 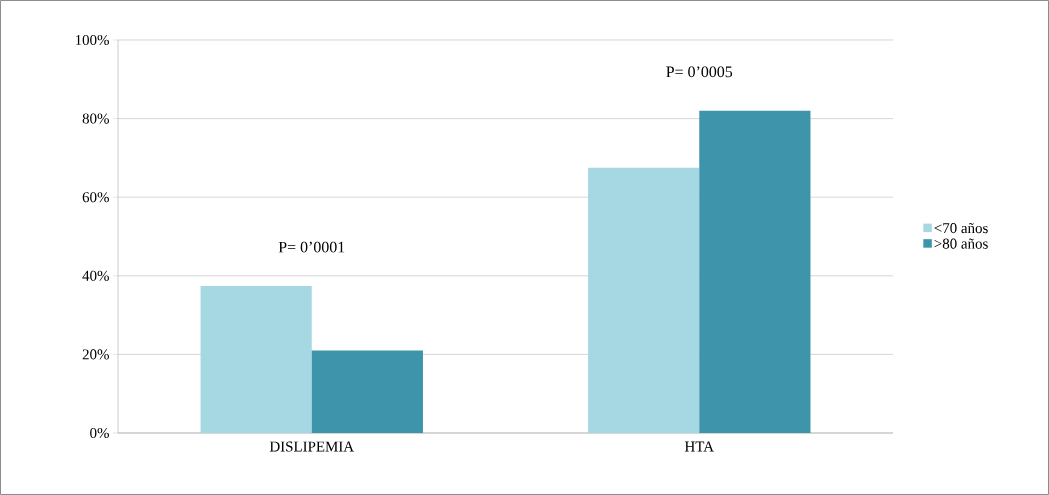 What do you see at coordinates (699, 446) in the screenshot?
I see `x-tick-label: HTA` at bounding box center [699, 446].